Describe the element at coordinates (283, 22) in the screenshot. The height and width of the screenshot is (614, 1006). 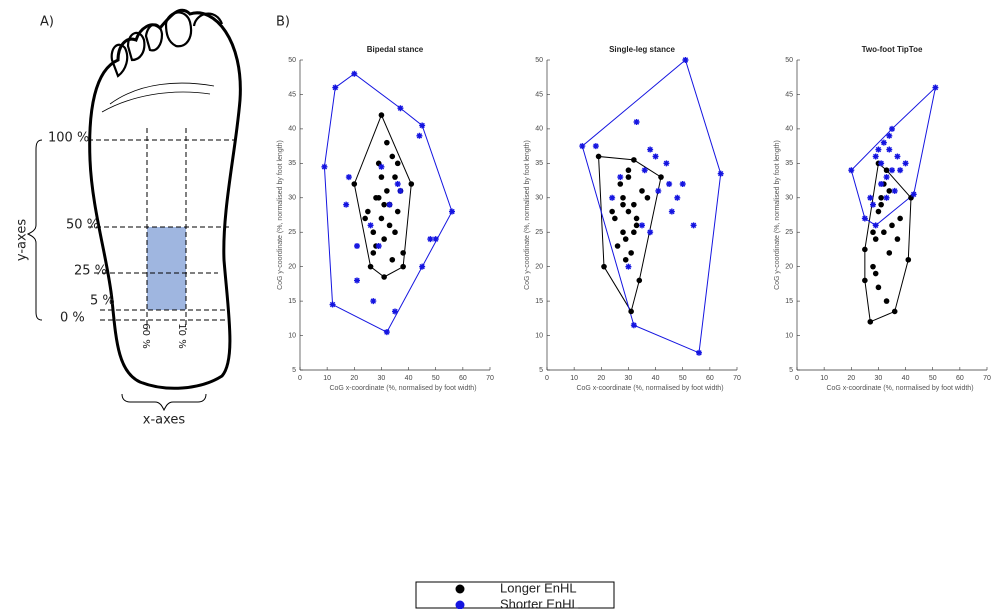
I see `panel-label: B)` at that location.